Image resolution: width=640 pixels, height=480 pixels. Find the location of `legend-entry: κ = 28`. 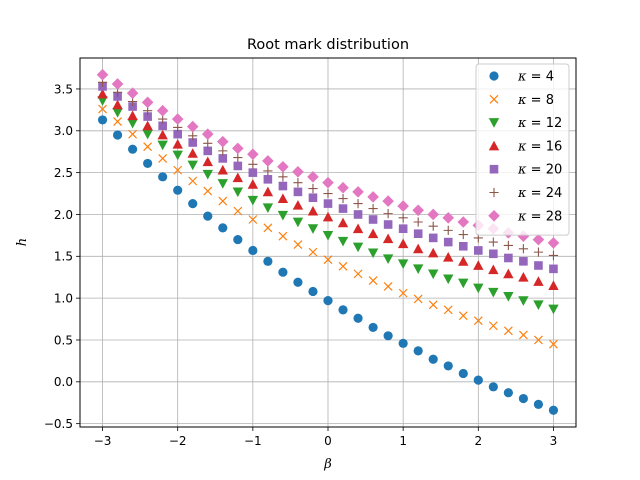

legend-entry: κ = 28 is located at coordinates (525, 216).